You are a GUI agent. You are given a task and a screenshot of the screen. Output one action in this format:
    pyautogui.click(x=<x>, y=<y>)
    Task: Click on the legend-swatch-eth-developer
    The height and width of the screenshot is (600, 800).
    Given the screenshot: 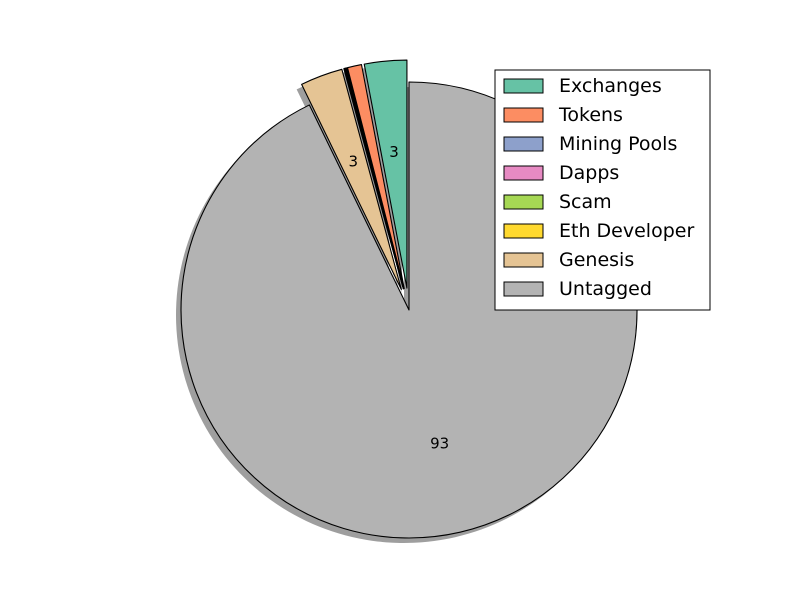 What is the action you would take?
    pyautogui.click(x=523, y=231)
    